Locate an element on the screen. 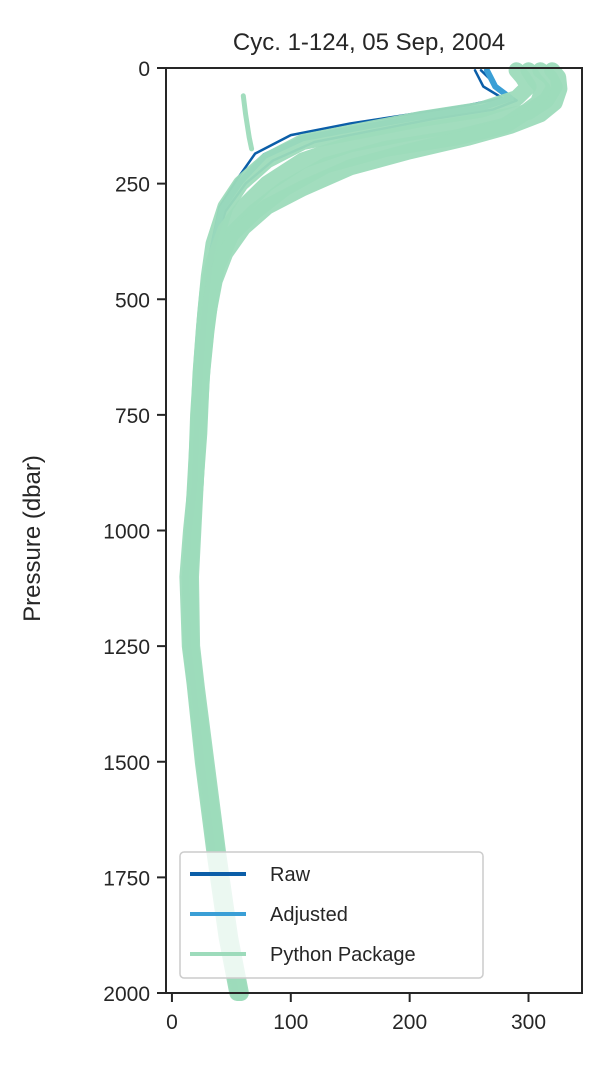 The height and width of the screenshot is (1075, 605). x-tick-label: 300 is located at coordinates (528, 1022).